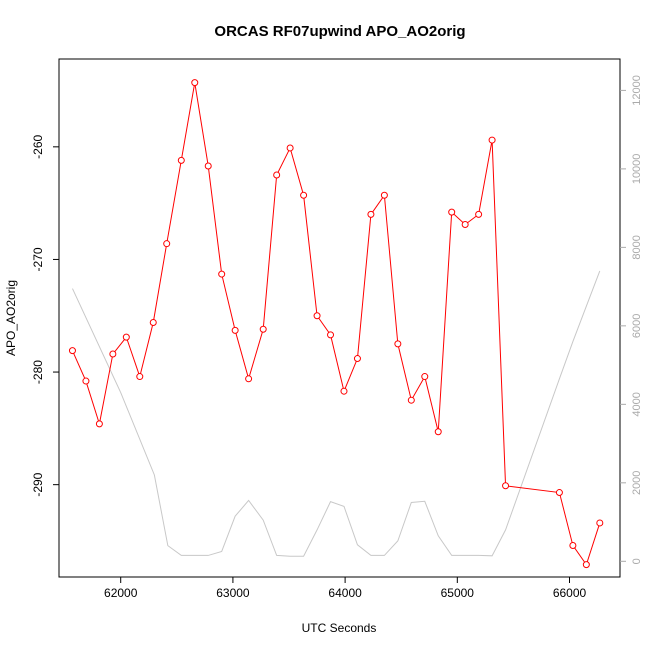 The height and width of the screenshot is (650, 650). What do you see at coordinates (637, 404) in the screenshot?
I see `y2-tick-label: 4000` at bounding box center [637, 404].